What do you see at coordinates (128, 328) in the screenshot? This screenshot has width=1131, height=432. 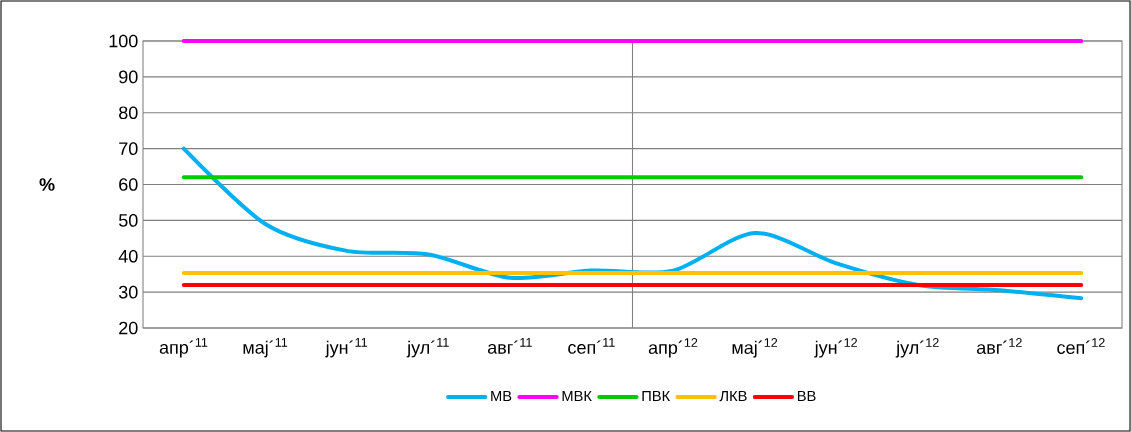 I see `y-tick-label: 20` at bounding box center [128, 328].